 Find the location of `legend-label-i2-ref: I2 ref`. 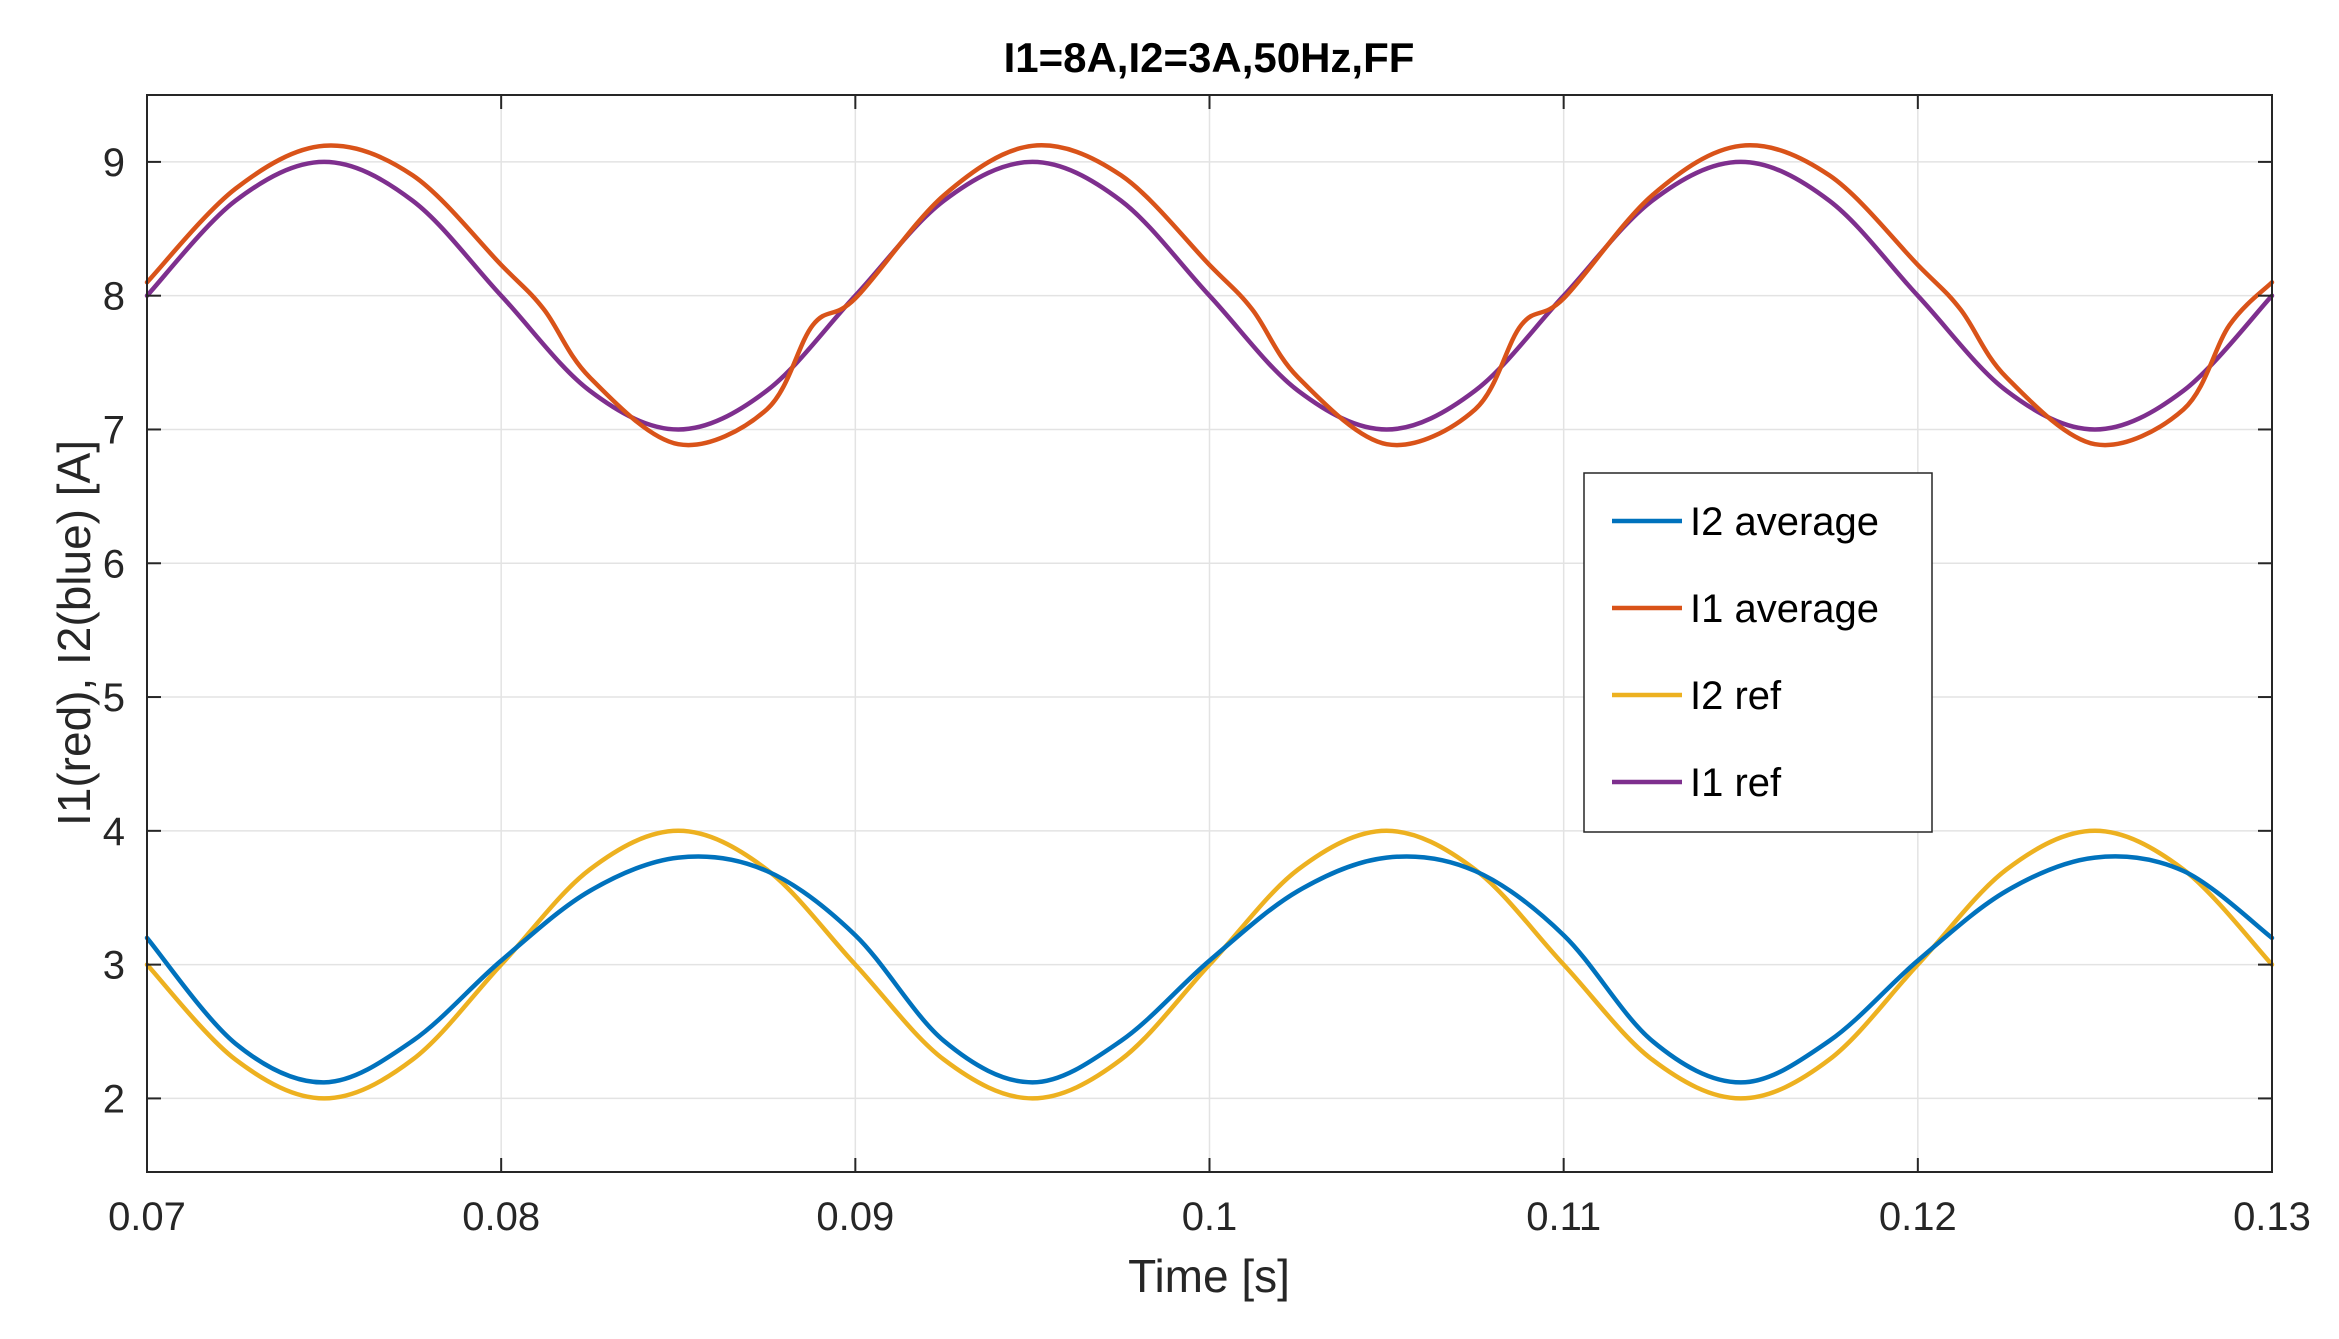

legend-label-i2-ref: I2 ref is located at coordinates (1736, 696).